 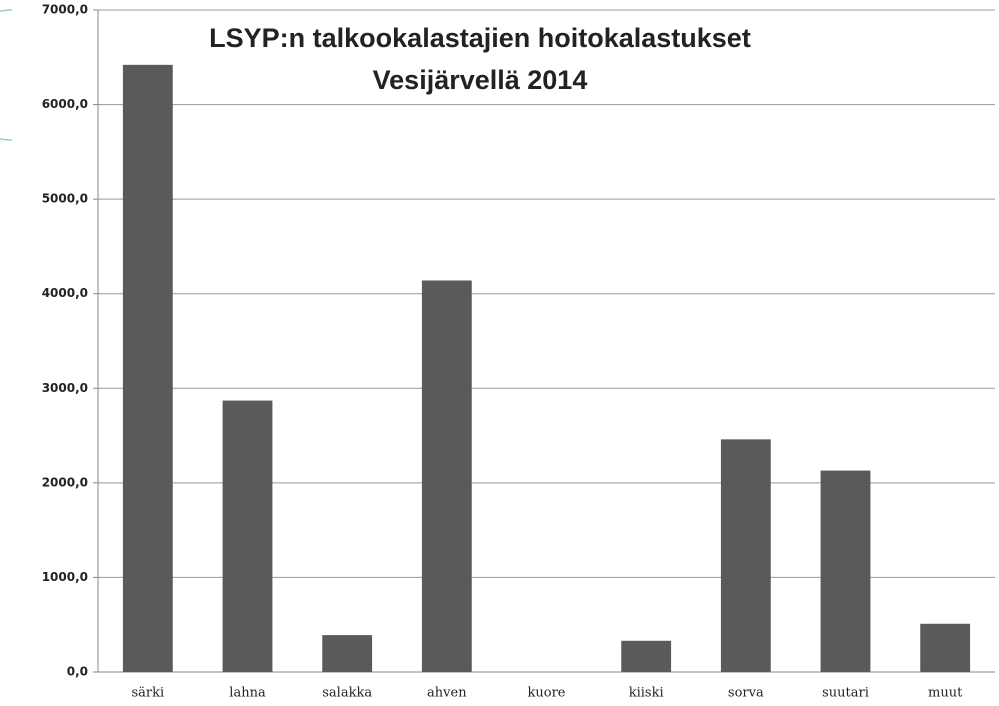 What do you see at coordinates (247, 693) in the screenshot?
I see `x-tick-label: lahna` at bounding box center [247, 693].